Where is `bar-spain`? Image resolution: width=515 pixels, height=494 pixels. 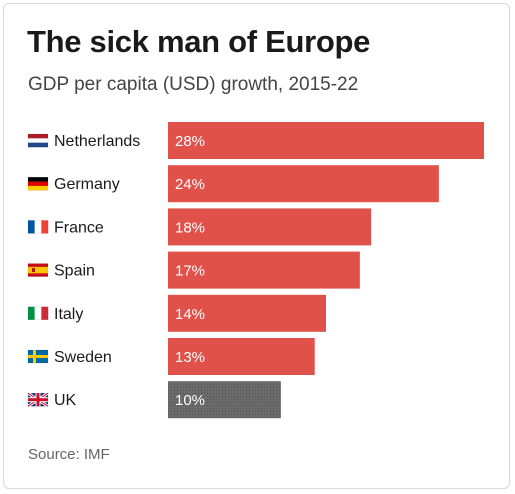 bar-spain is located at coordinates (264, 270).